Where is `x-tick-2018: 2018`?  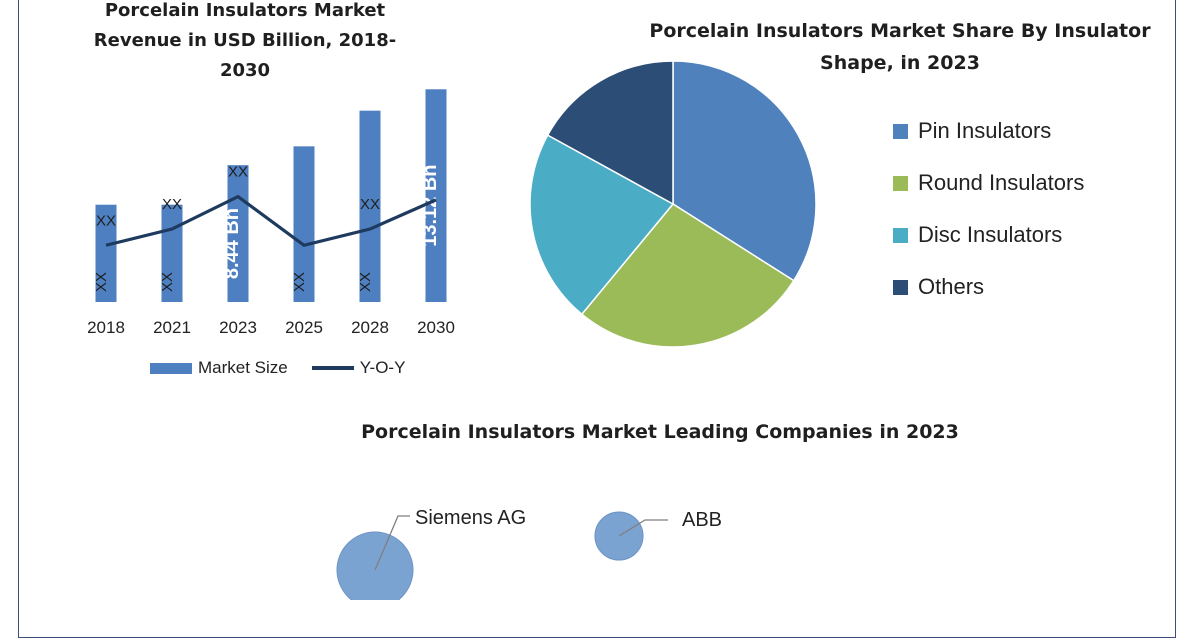 x-tick-2018: 2018 is located at coordinates (106, 327).